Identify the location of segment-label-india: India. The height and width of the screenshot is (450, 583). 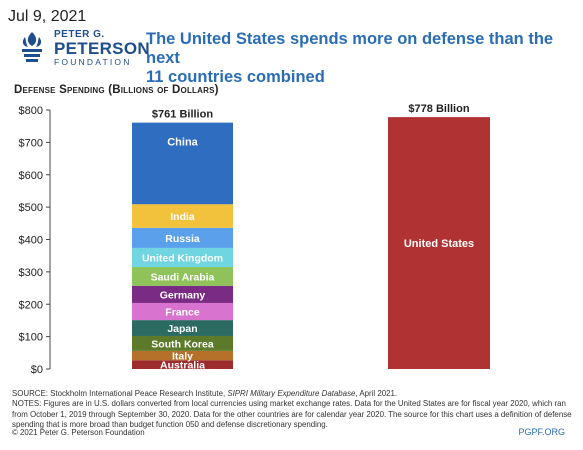
(182, 217).